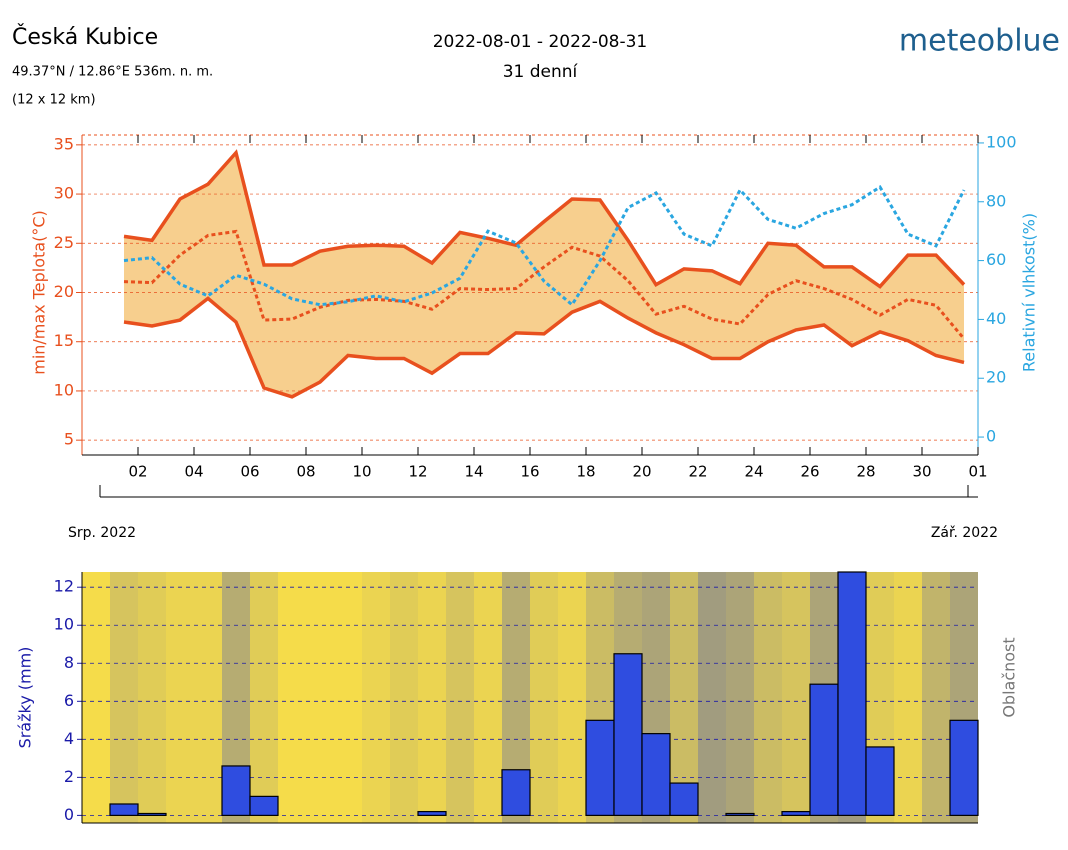  What do you see at coordinates (69, 700) in the screenshot?
I see `y-tick-label: 6` at bounding box center [69, 700].